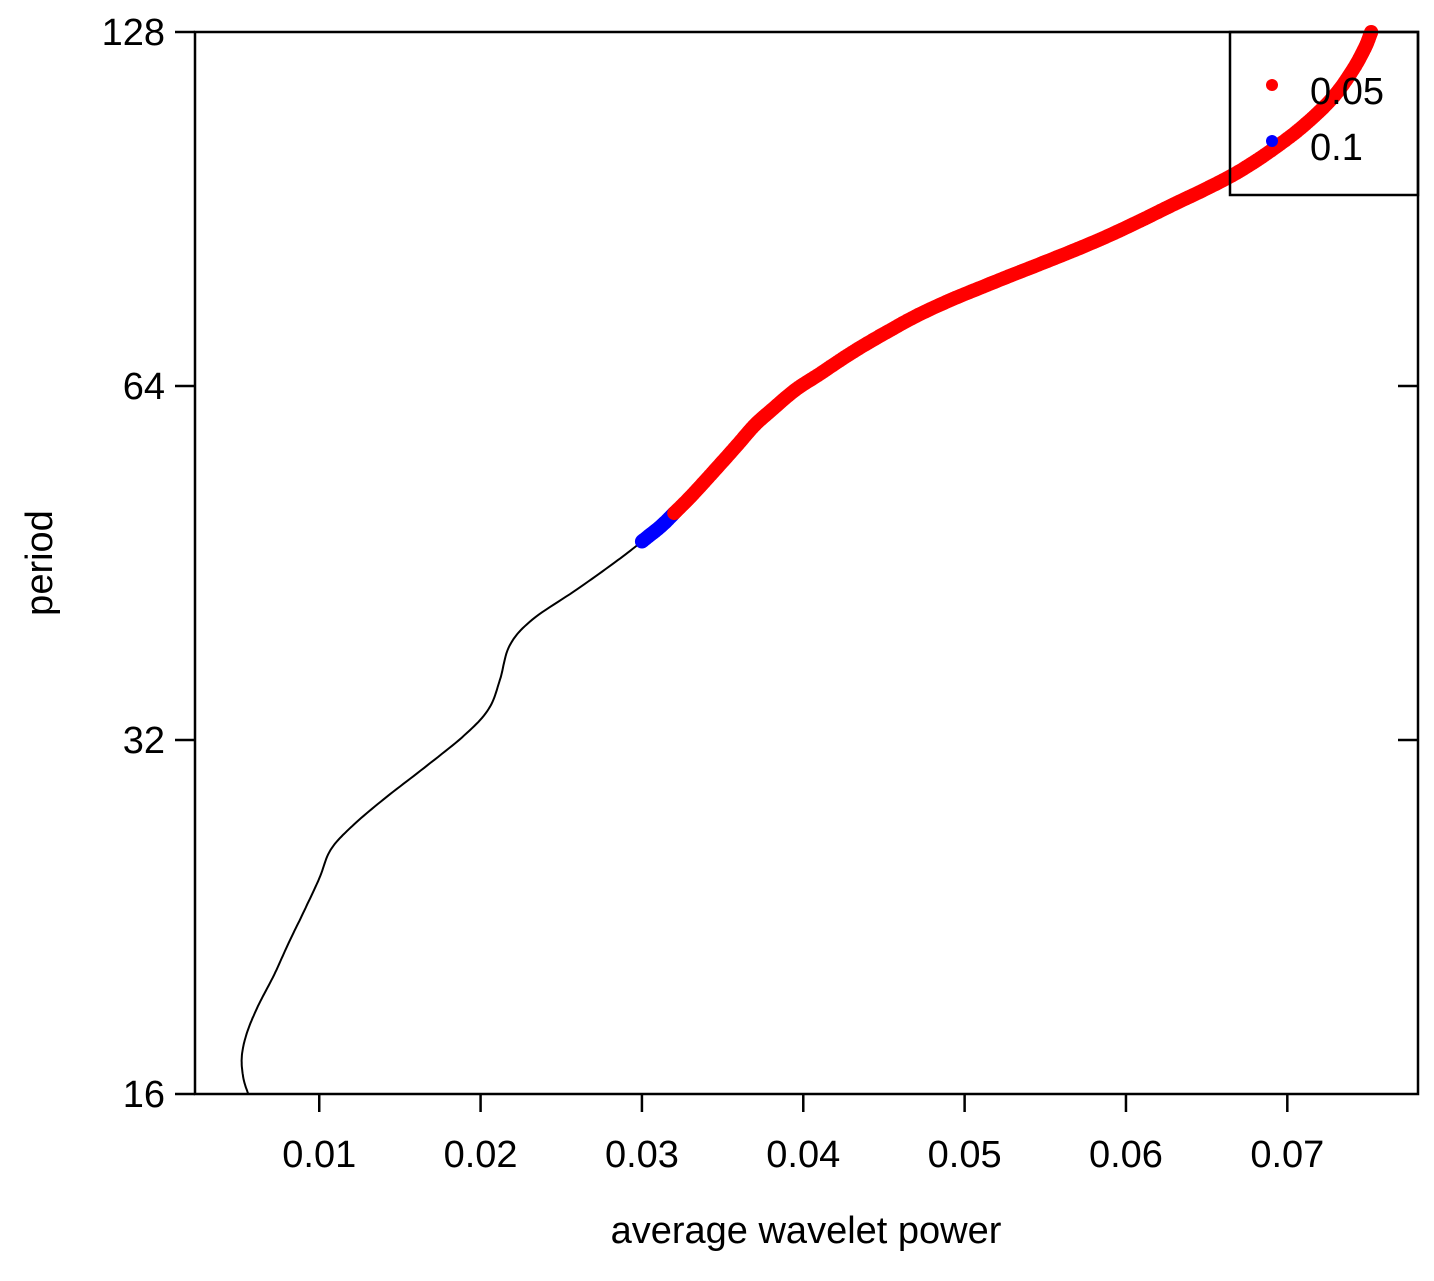  What do you see at coordinates (642, 1155) in the screenshot?
I see `x-tick-label: 0.03` at bounding box center [642, 1155].